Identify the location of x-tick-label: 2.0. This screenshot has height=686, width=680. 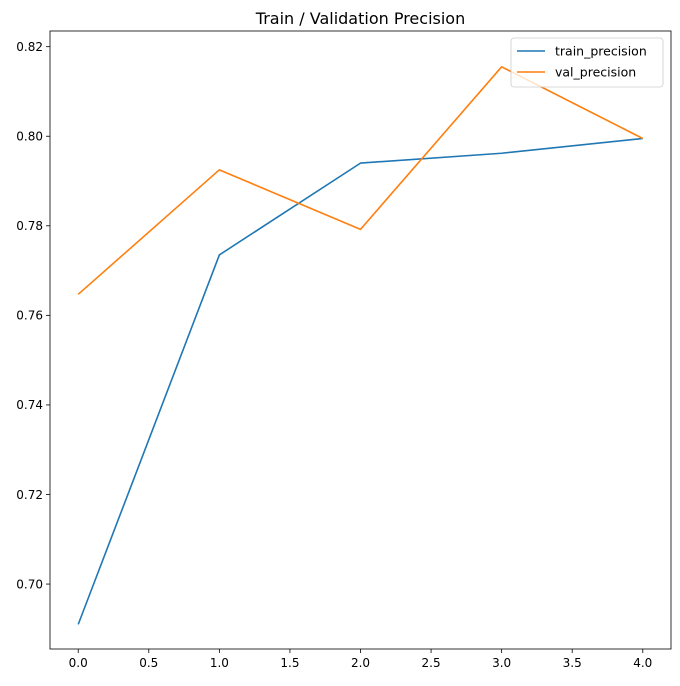
(360, 663).